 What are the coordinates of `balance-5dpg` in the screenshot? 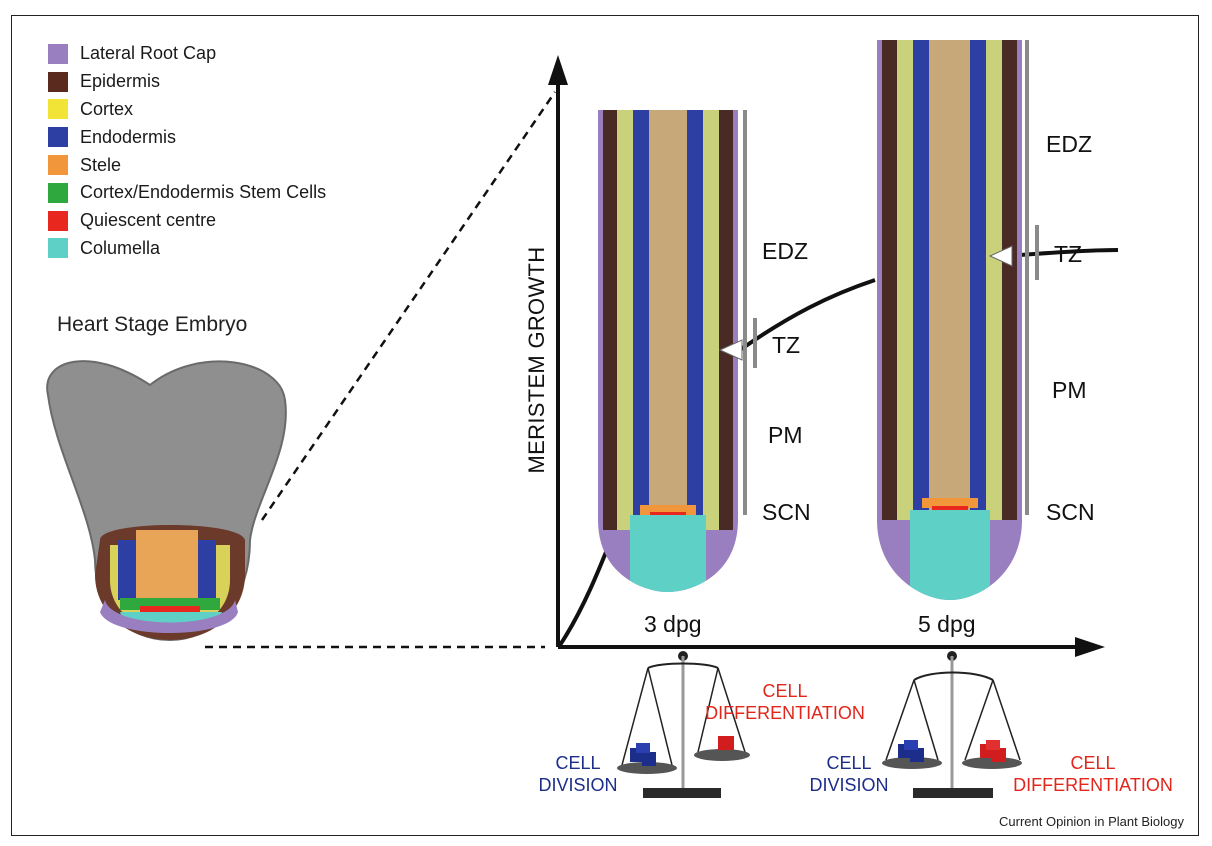 It's located at (952, 724).